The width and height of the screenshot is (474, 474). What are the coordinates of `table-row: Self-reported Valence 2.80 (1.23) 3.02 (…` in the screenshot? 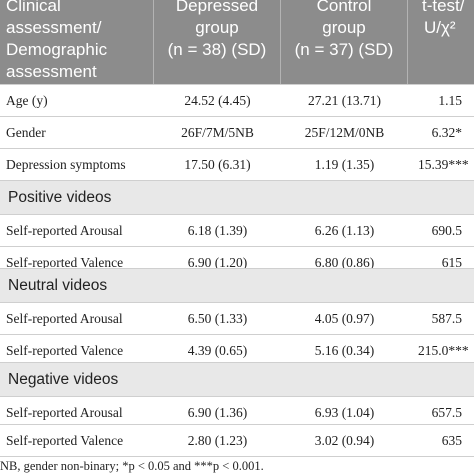 It's located at (237, 440).